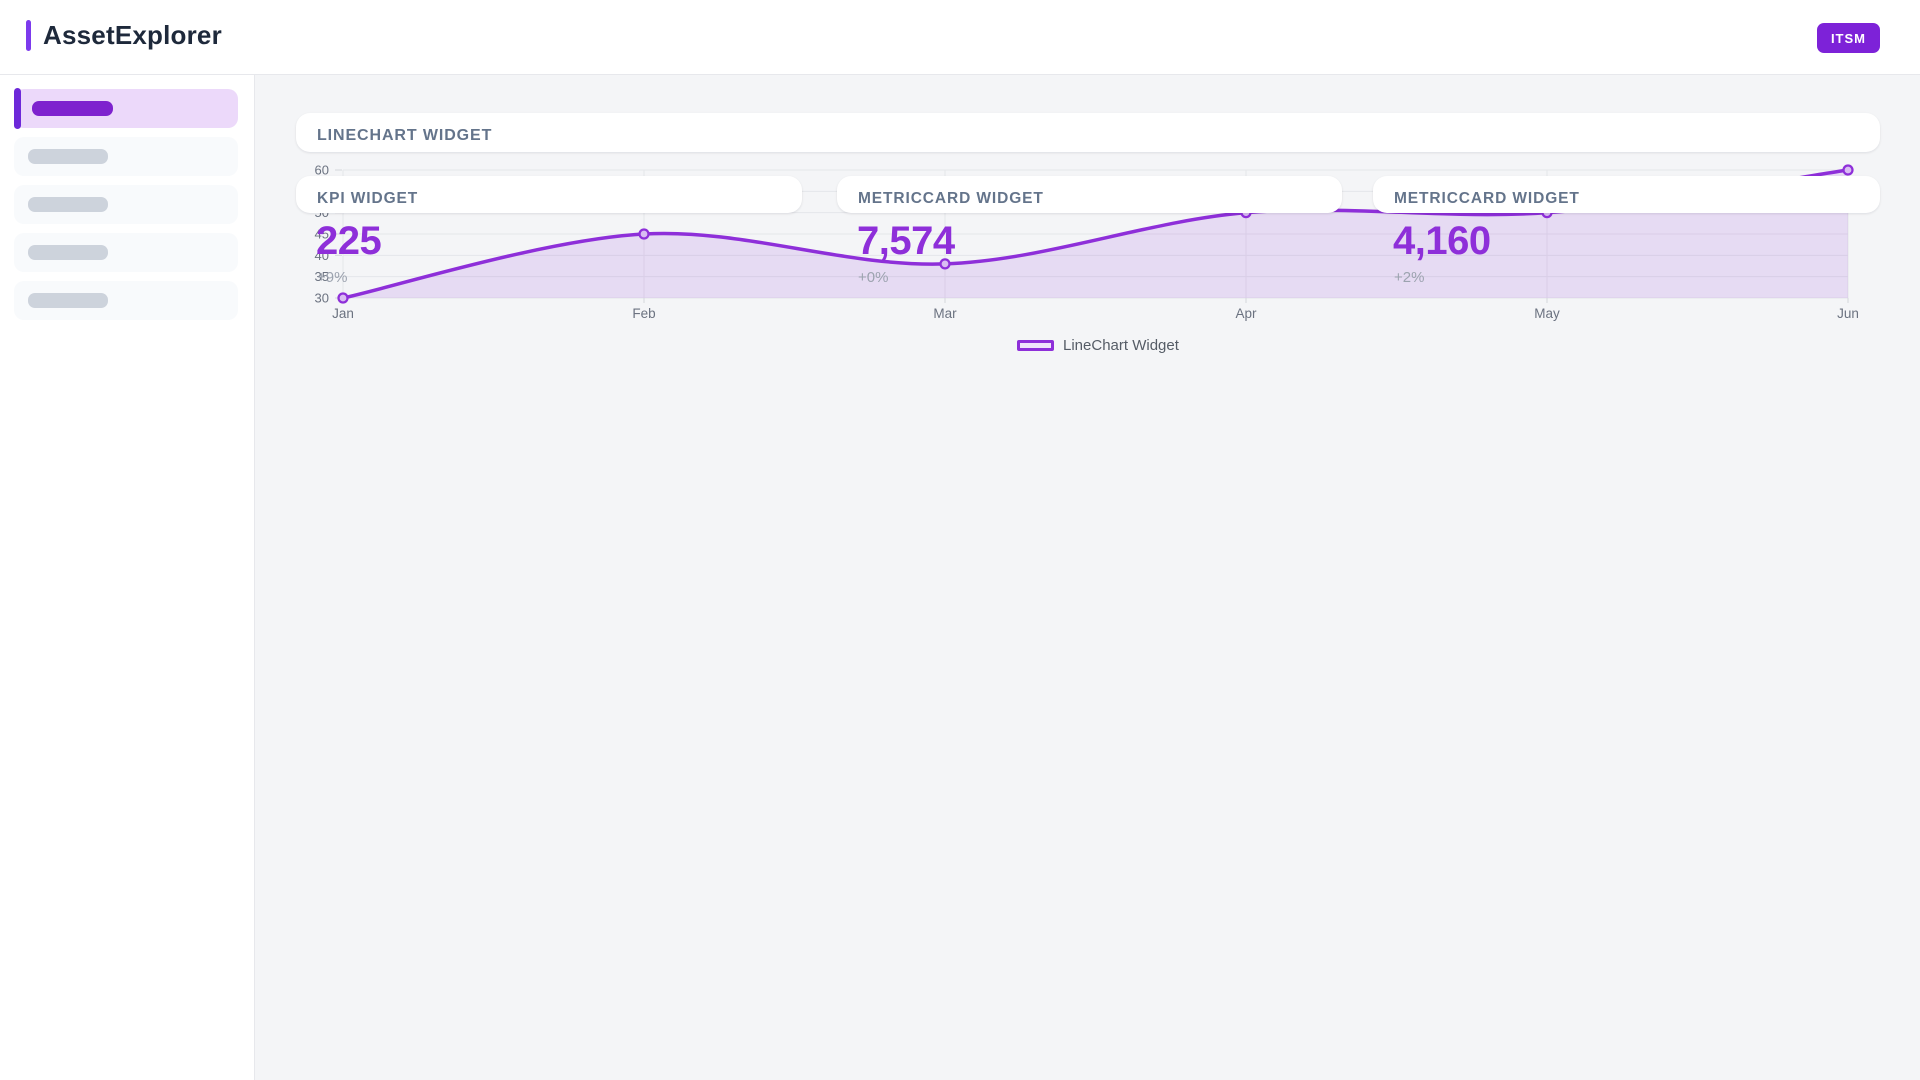 This screenshot has width=1920, height=1080. I want to click on metriccard-2-value: 4,160, so click(1442, 241).